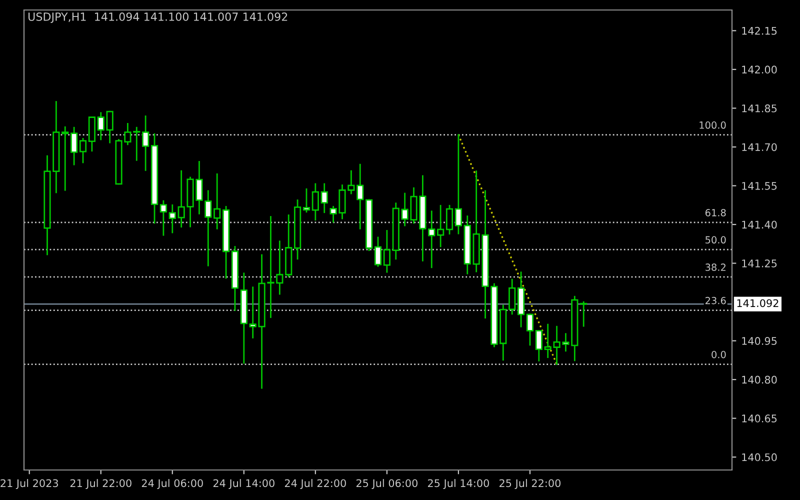  What do you see at coordinates (759, 108) in the screenshot?
I see `y-tick-label: 141.85` at bounding box center [759, 108].